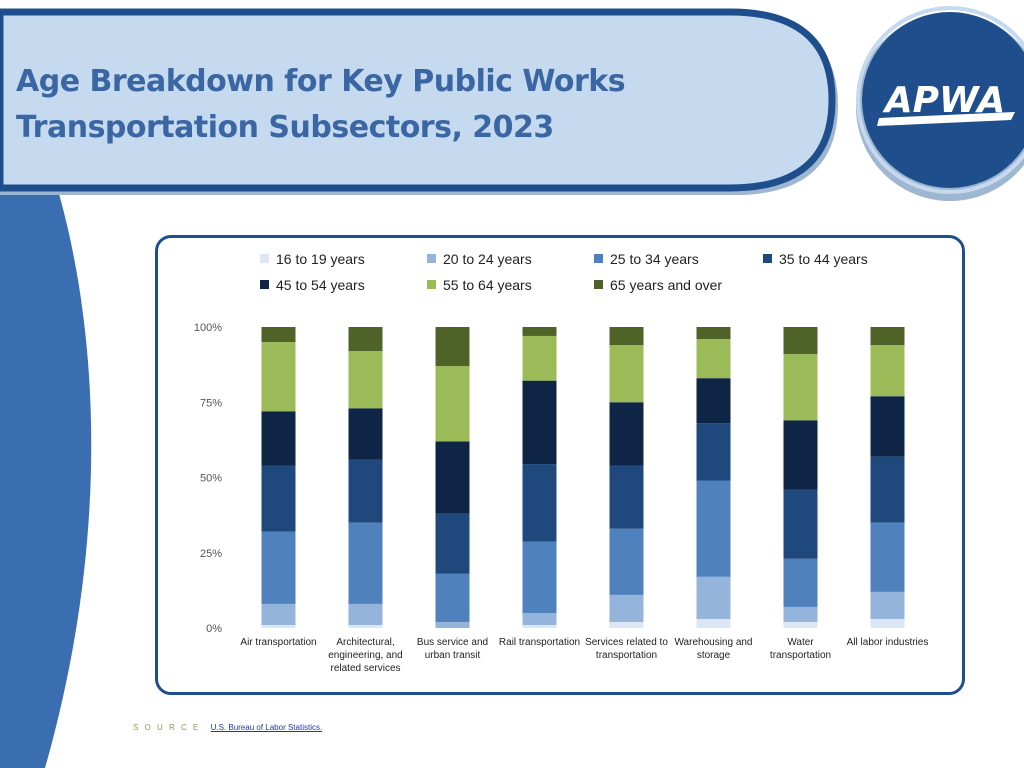 The height and width of the screenshot is (768, 1024). I want to click on x-category-label-7: transportation, so click(800, 655).